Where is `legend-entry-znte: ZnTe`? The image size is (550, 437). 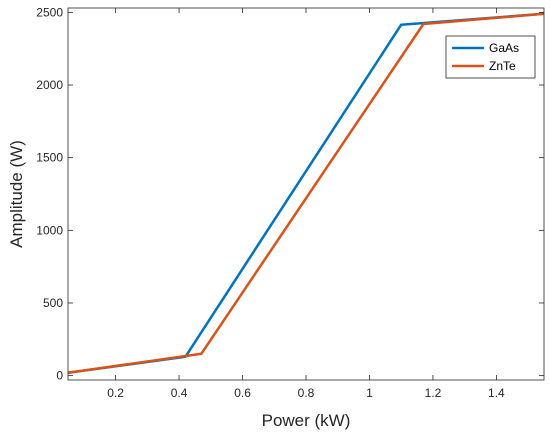
legend-entry-znte: ZnTe is located at coordinates (502, 66).